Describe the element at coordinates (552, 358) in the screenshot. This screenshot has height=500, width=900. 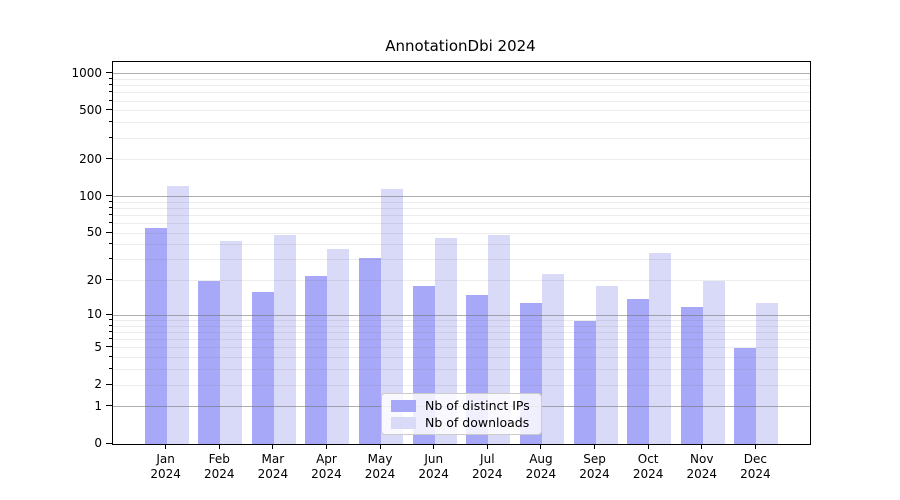
I see `bar-downloads-aug` at that location.